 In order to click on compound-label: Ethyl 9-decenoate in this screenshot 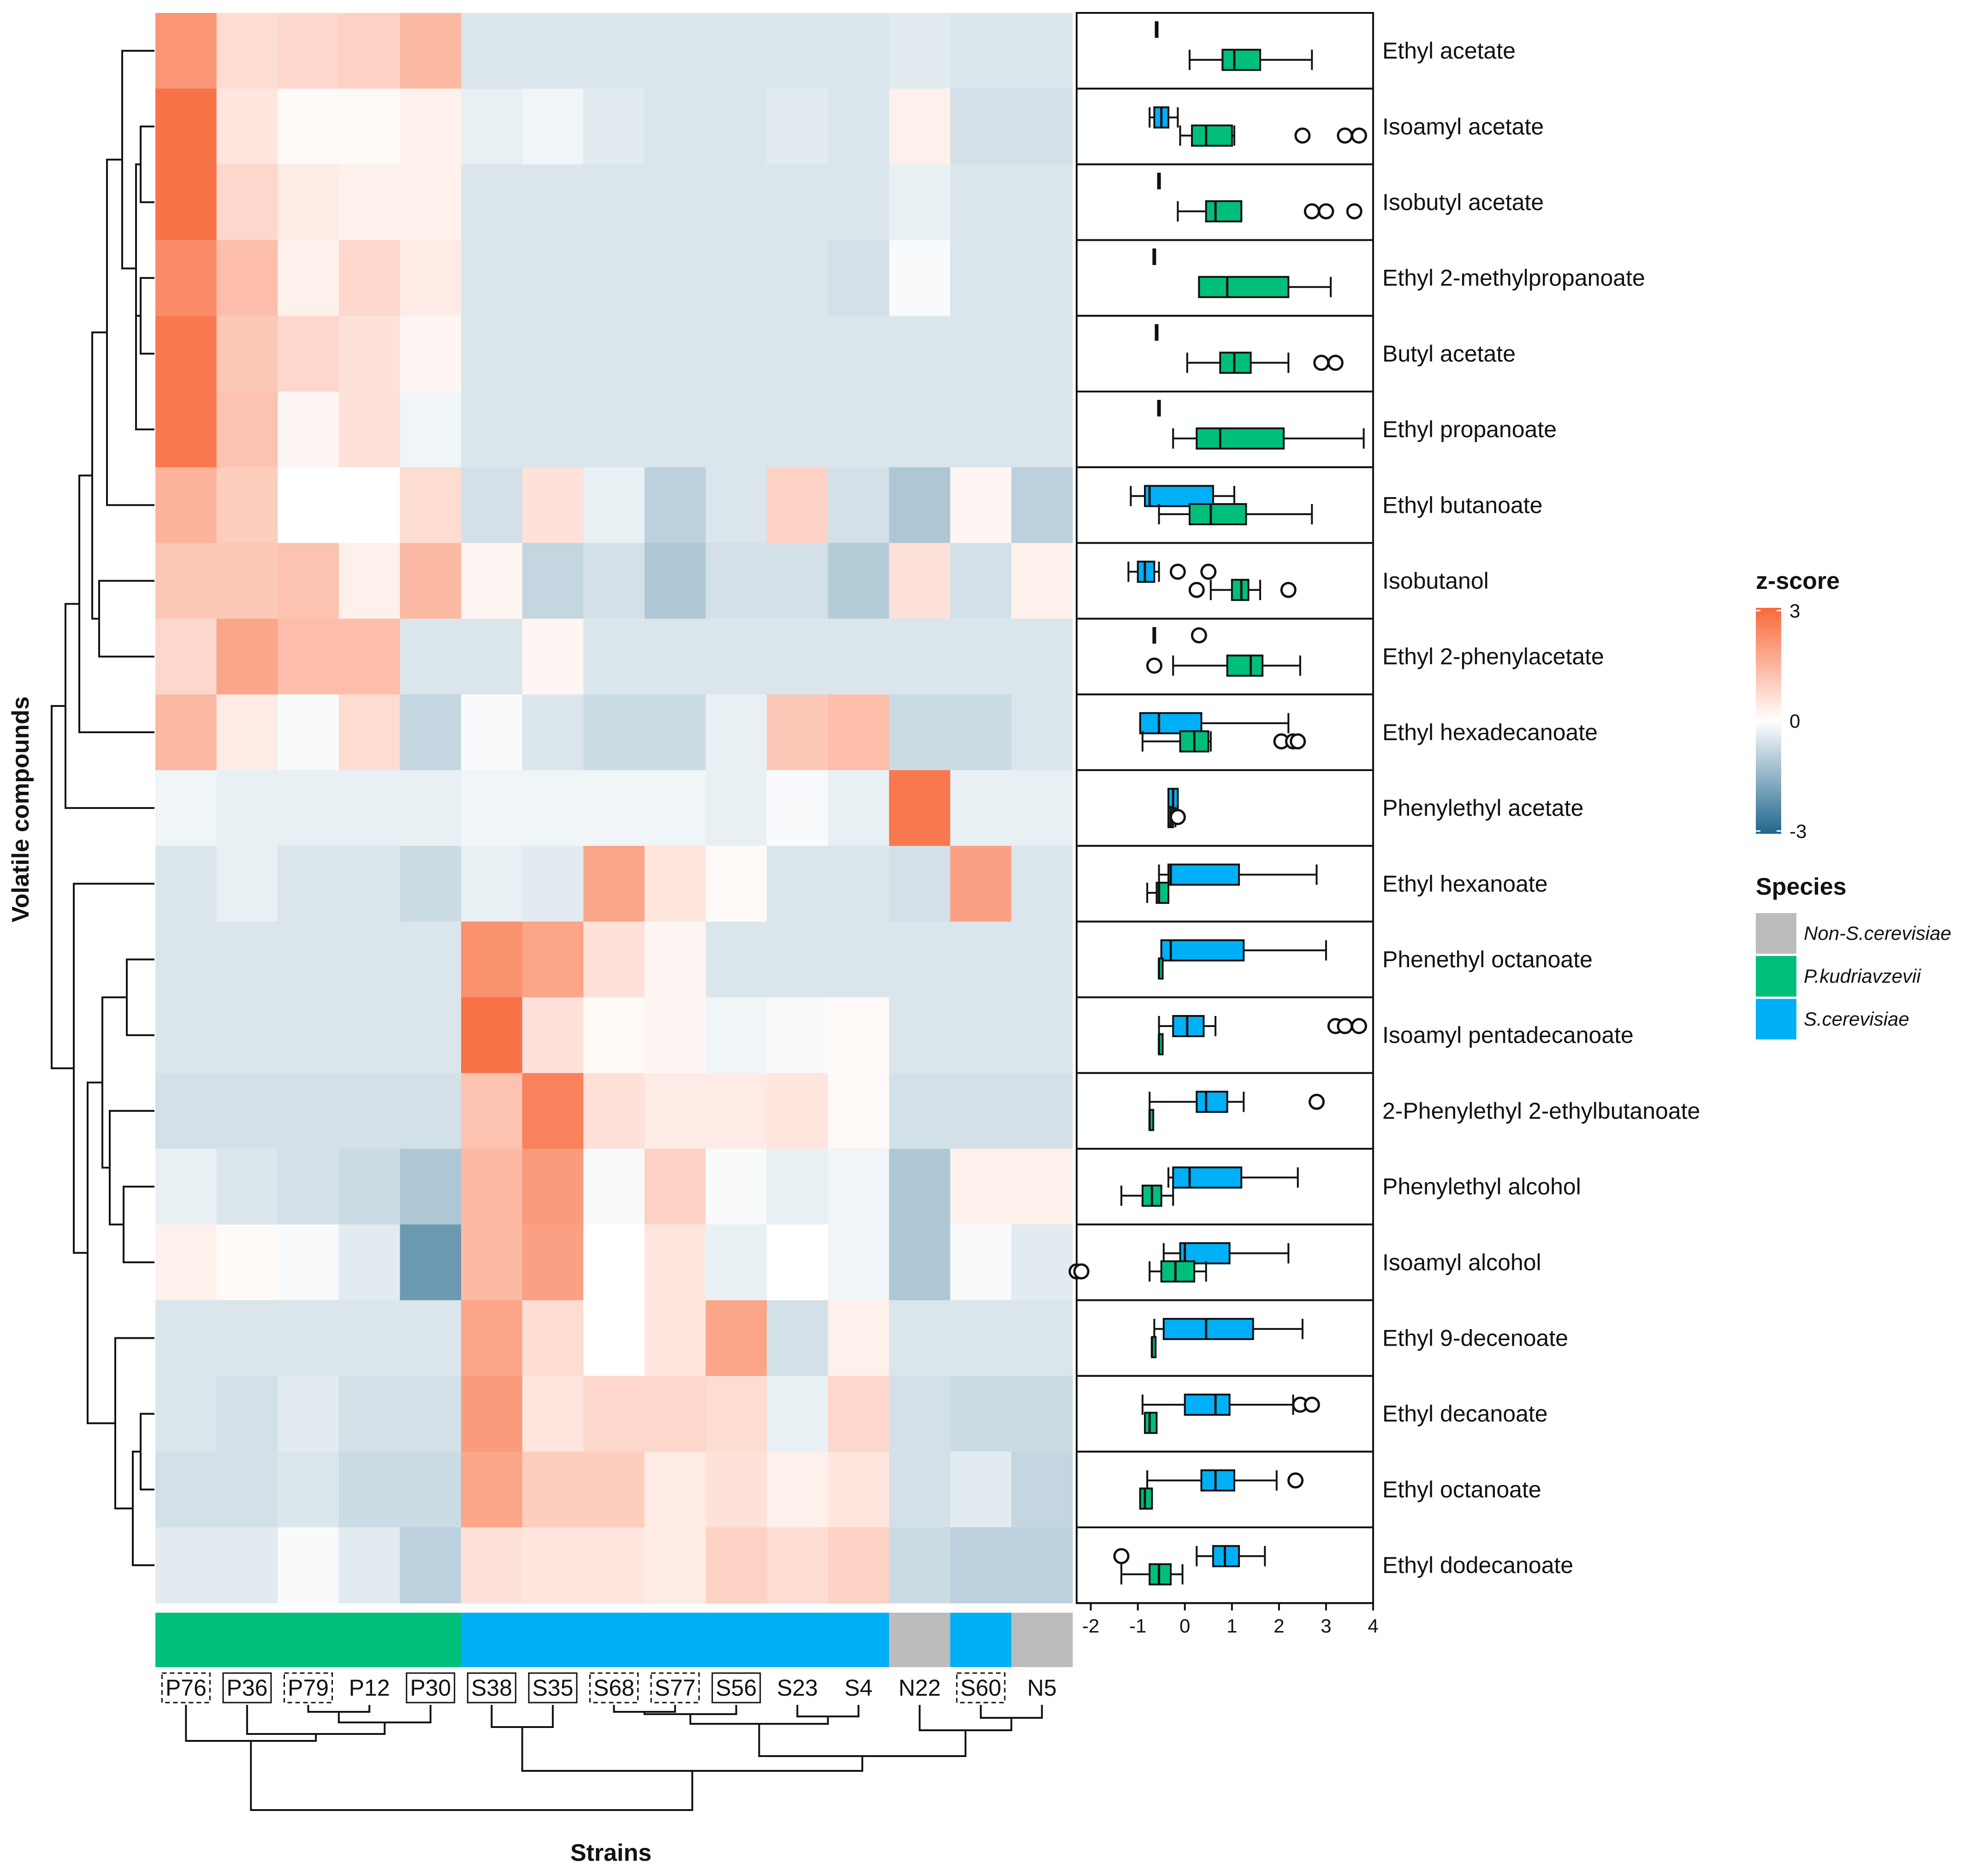, I will do `click(1475, 1338)`.